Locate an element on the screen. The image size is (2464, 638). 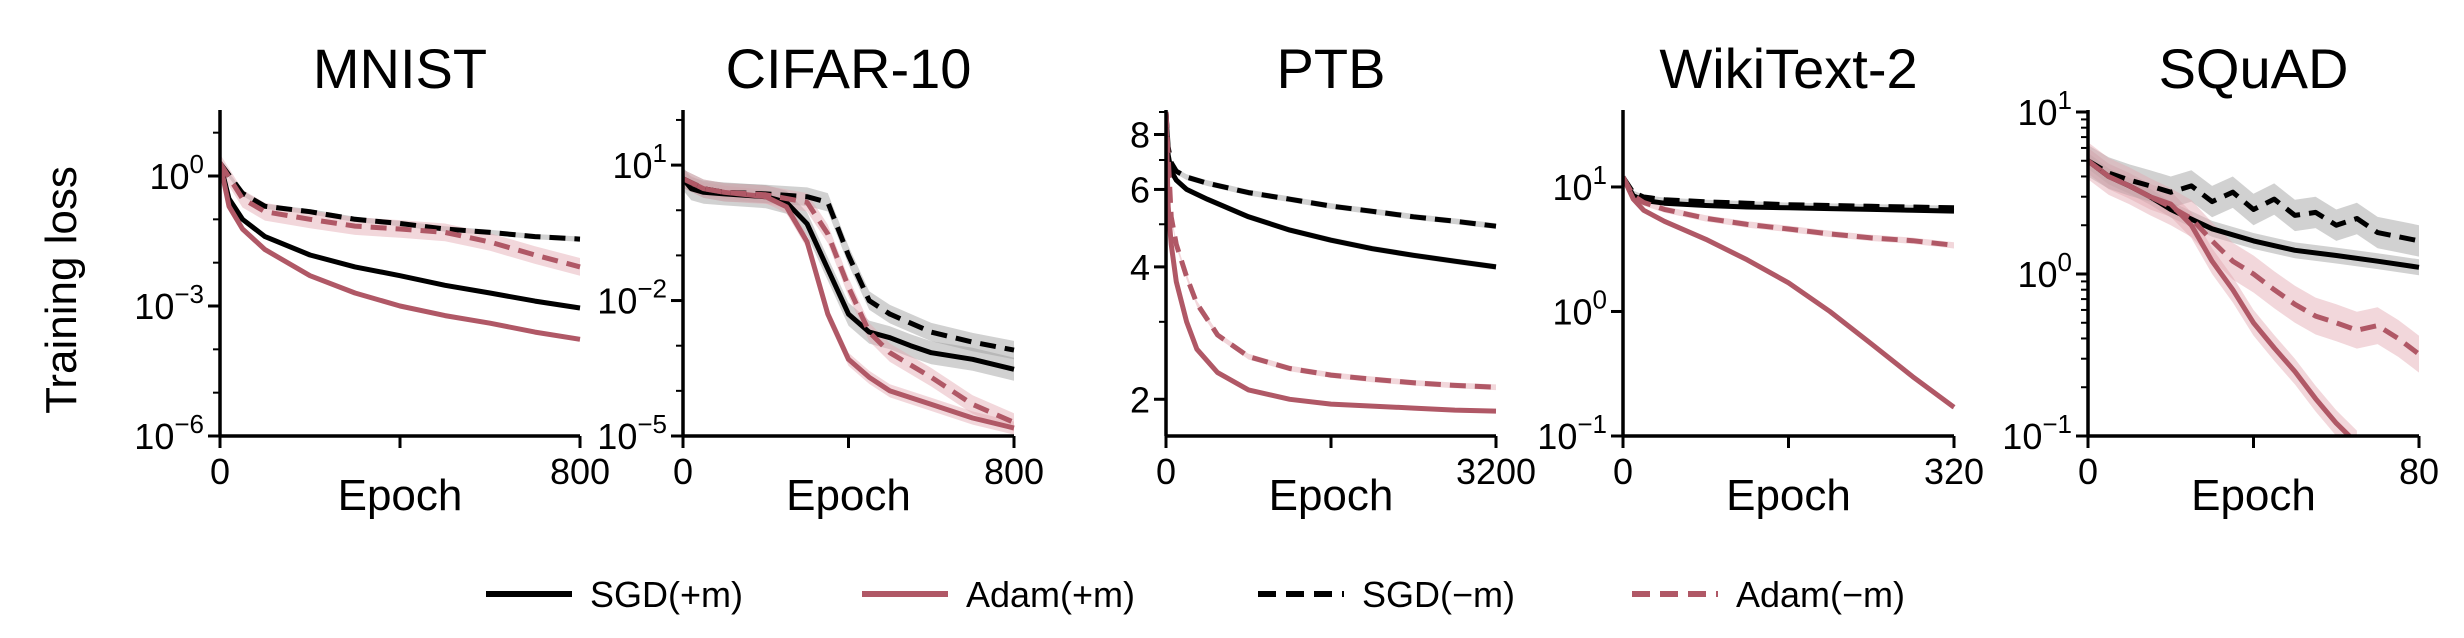
legend-item-adam-plusm: Adam(+m) is located at coordinates (998, 594).